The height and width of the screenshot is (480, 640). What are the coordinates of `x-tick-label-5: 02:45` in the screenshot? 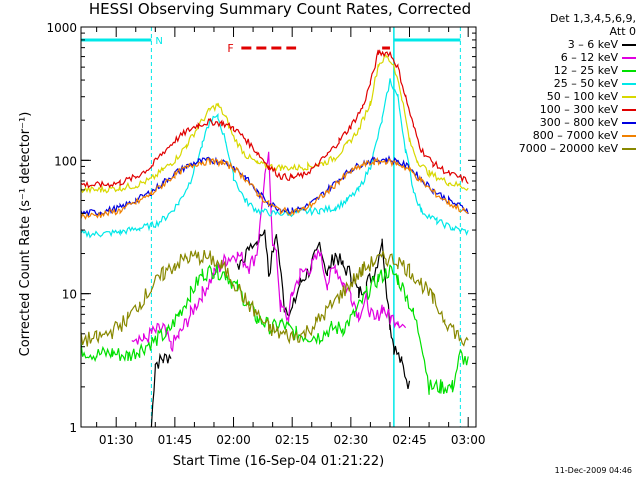 It's located at (409, 440).